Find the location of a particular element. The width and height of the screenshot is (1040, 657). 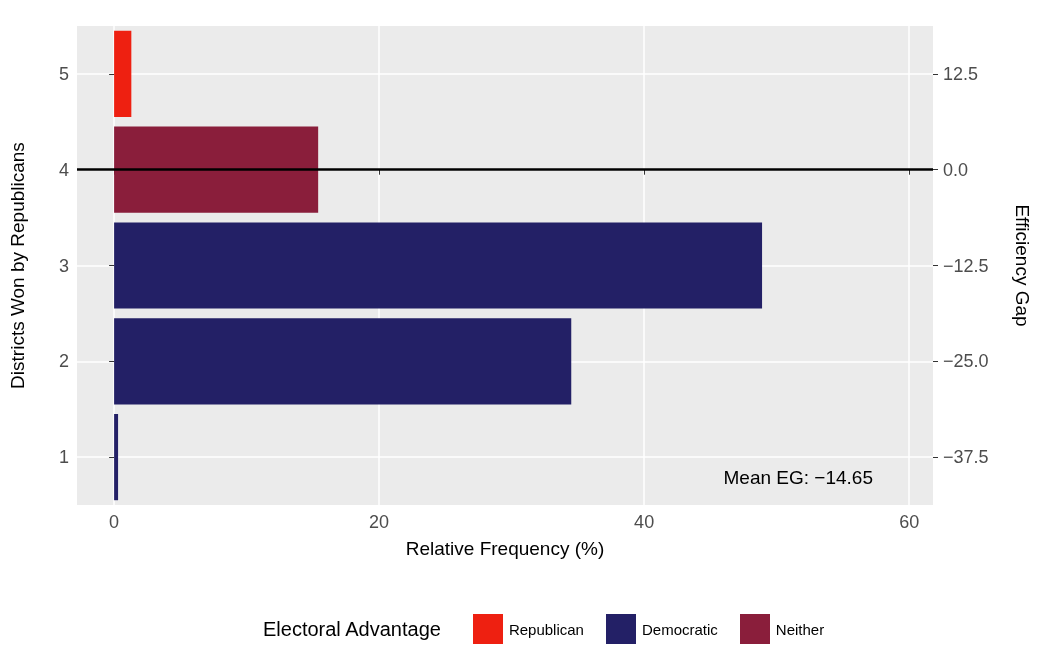

legend-label: Neither is located at coordinates (800, 629).